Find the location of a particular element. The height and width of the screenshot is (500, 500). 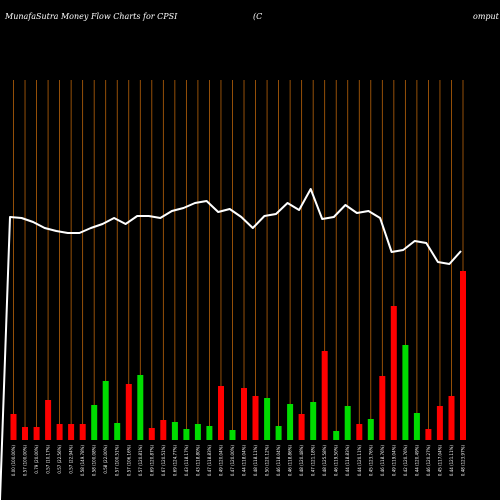

x-tick-label: 0.44 (118.83%) is located at coordinates (347, 461).